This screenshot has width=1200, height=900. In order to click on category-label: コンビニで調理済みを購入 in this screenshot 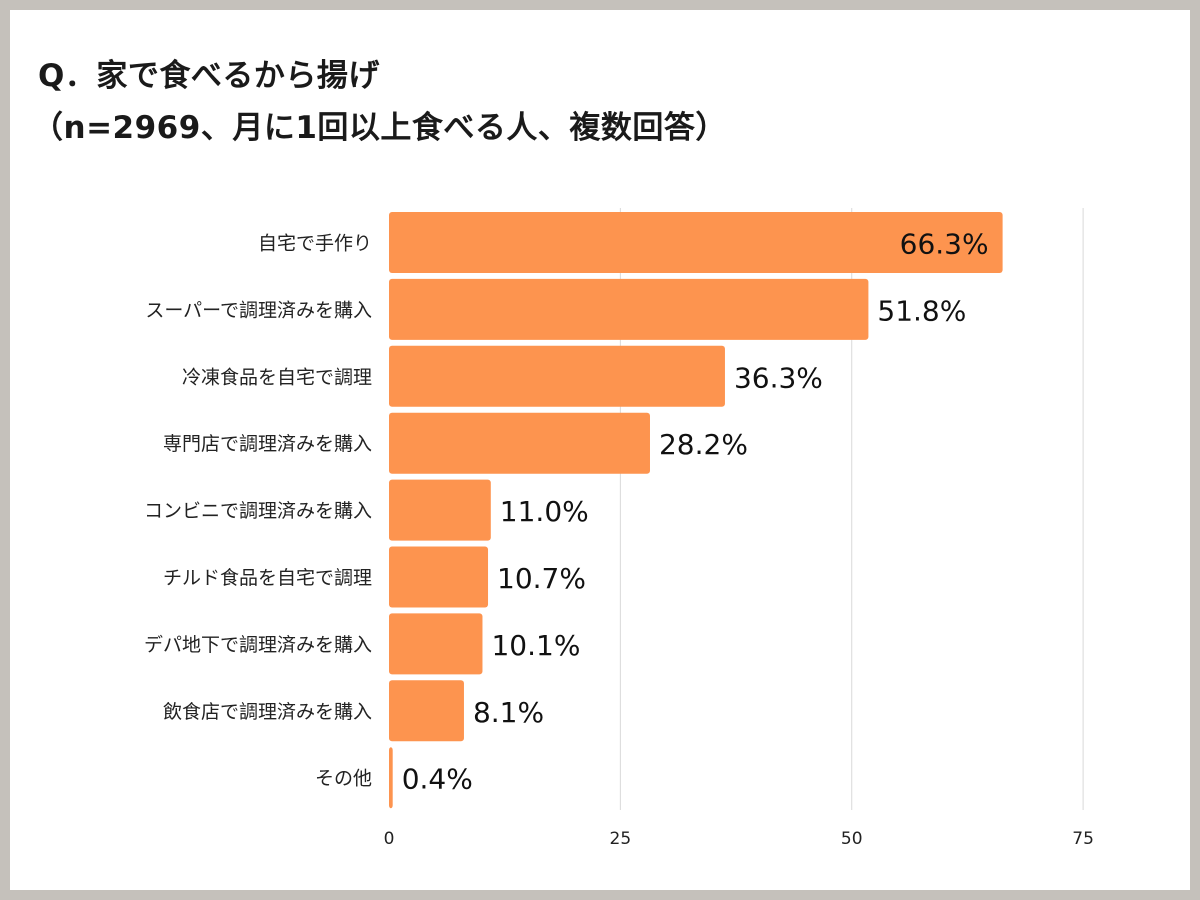, I will do `click(258, 511)`.